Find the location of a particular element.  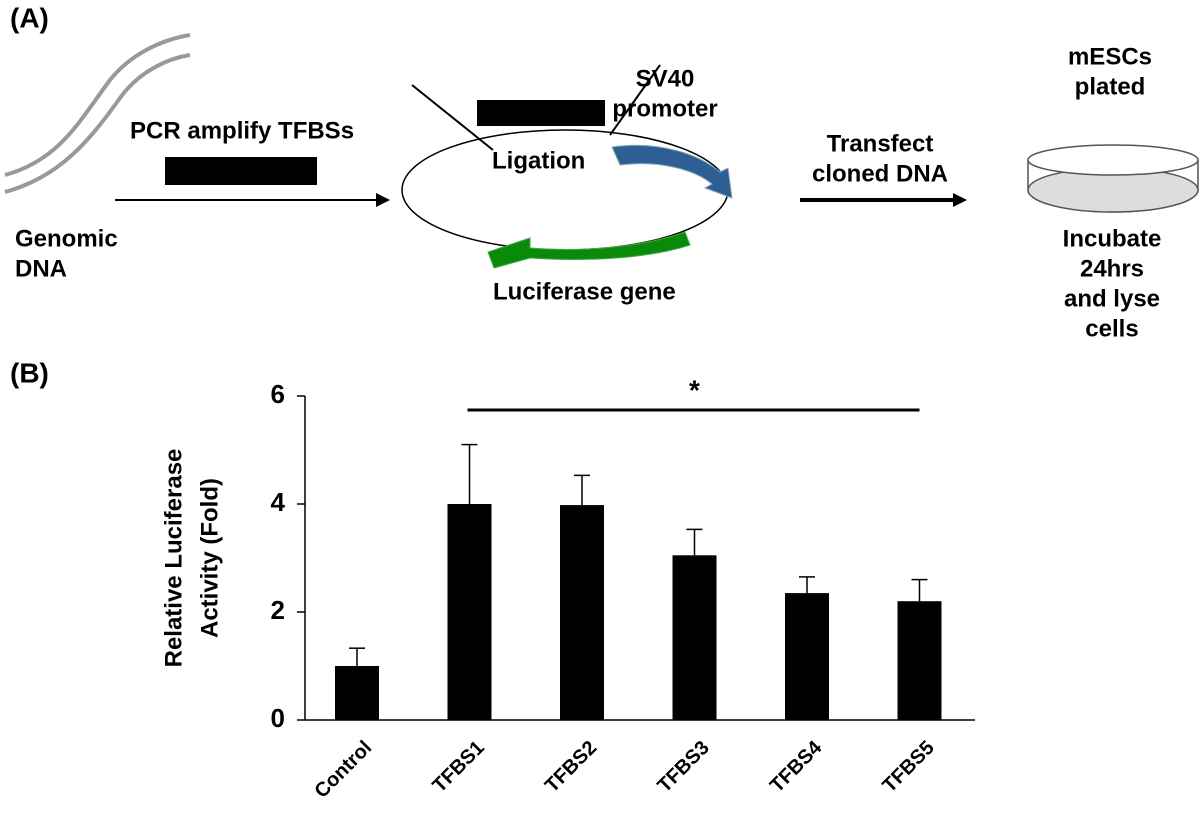

label: DNA is located at coordinates (41, 268).